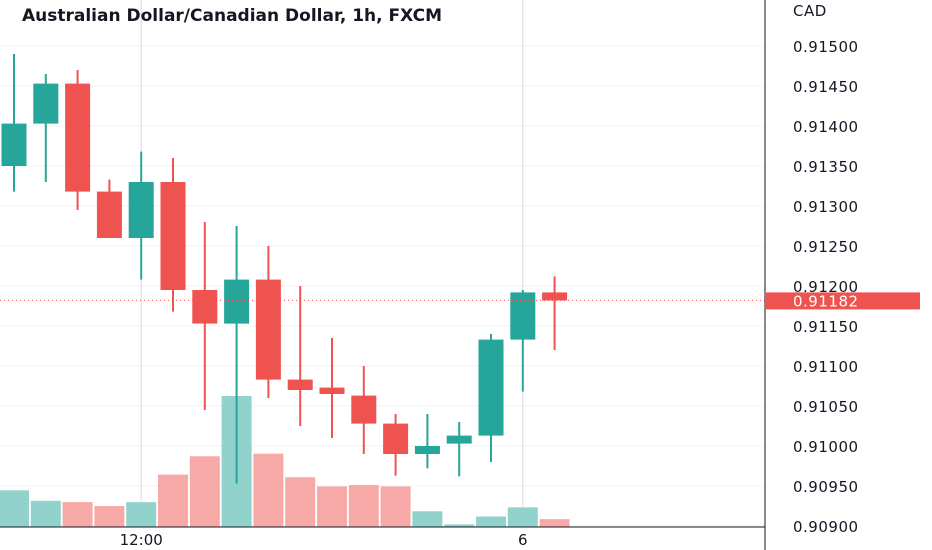 The height and width of the screenshot is (550, 932). Describe the element at coordinates (826, 301) in the screenshot. I see `last-price-label: 0.91182` at that location.